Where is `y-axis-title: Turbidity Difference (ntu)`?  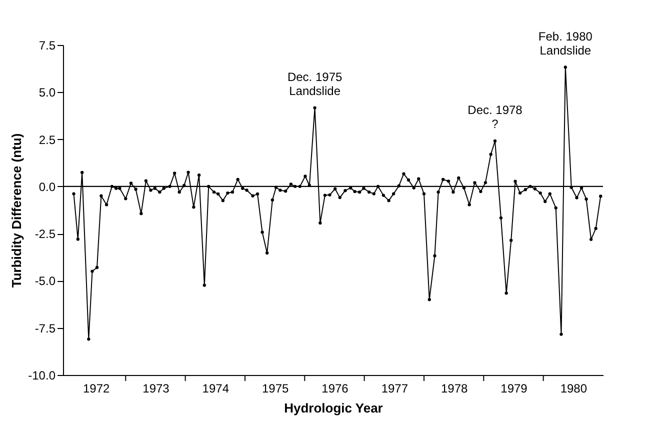 y-axis-title: Turbidity Difference (ntu) is located at coordinates (16, 210).